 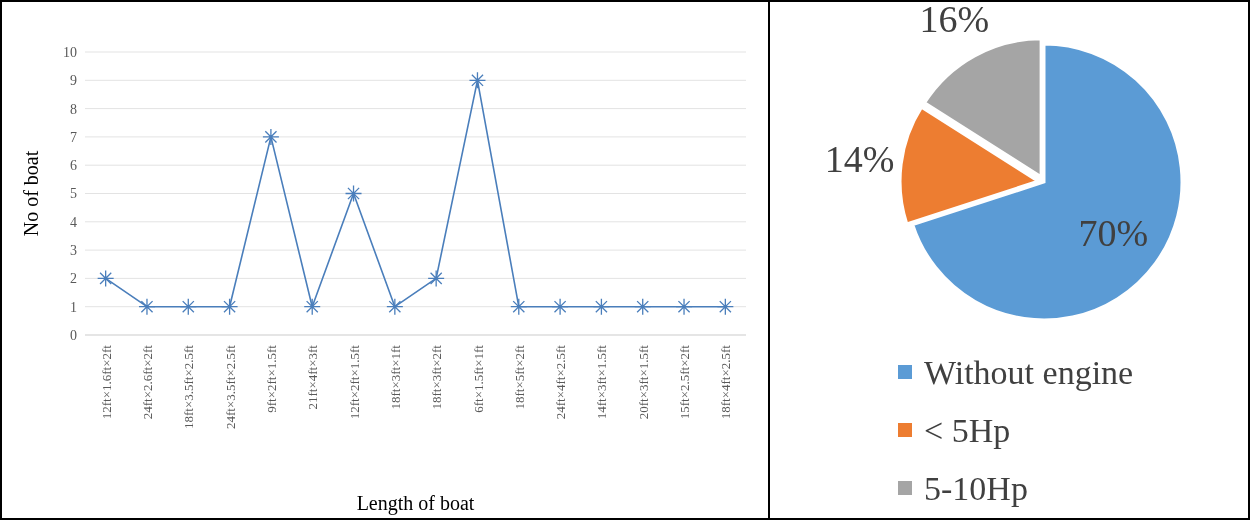 What do you see at coordinates (73, 166) in the screenshot?
I see `y-tick-label: 6` at bounding box center [73, 166].